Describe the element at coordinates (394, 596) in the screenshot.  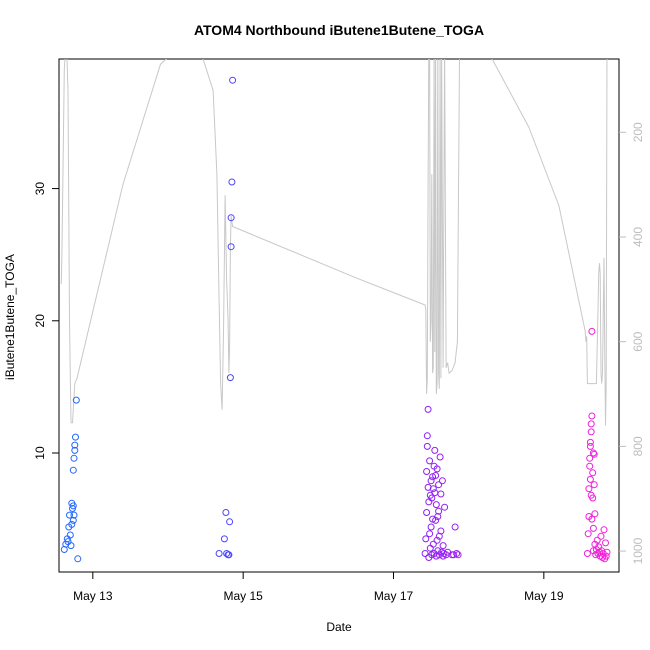
I see `x-tick-label: May 17` at that location.